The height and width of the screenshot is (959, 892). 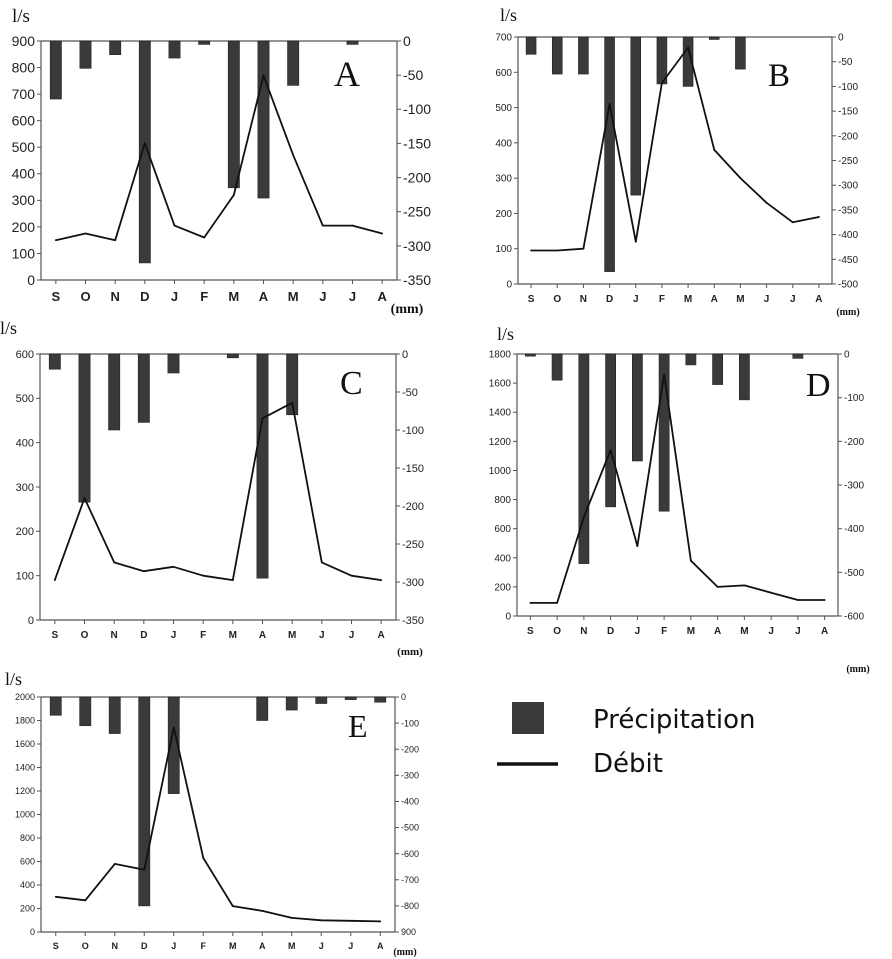 I want to click on left-axis-unit: l/s, so click(x=508, y=15).